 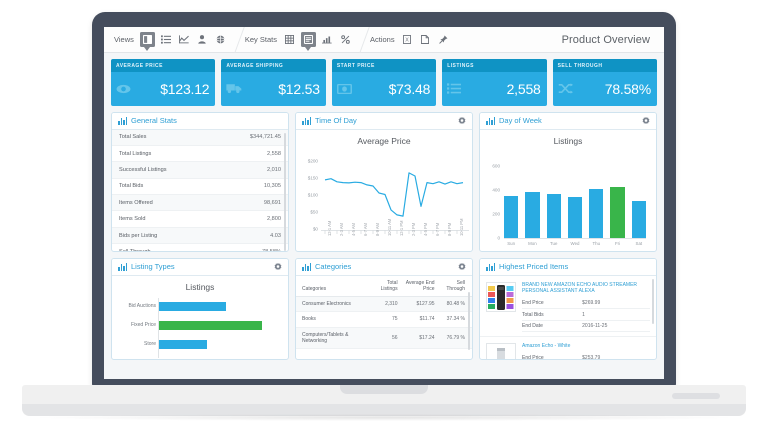 I want to click on bar-row: Store, so click(x=200, y=344).